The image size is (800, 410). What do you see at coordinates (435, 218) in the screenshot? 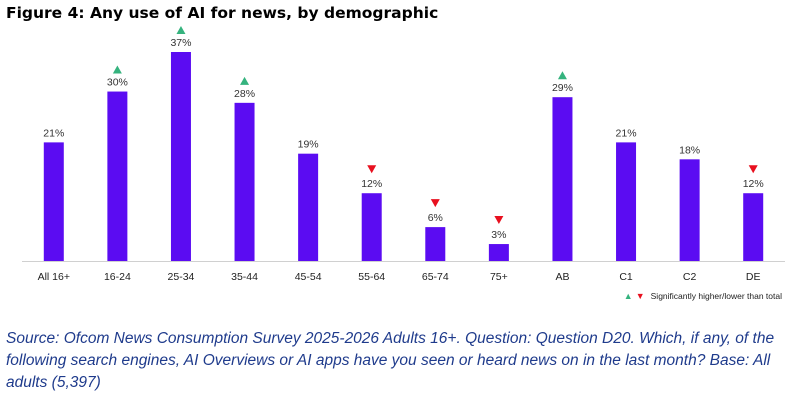
I see `data-label-6: 6%` at bounding box center [435, 218].